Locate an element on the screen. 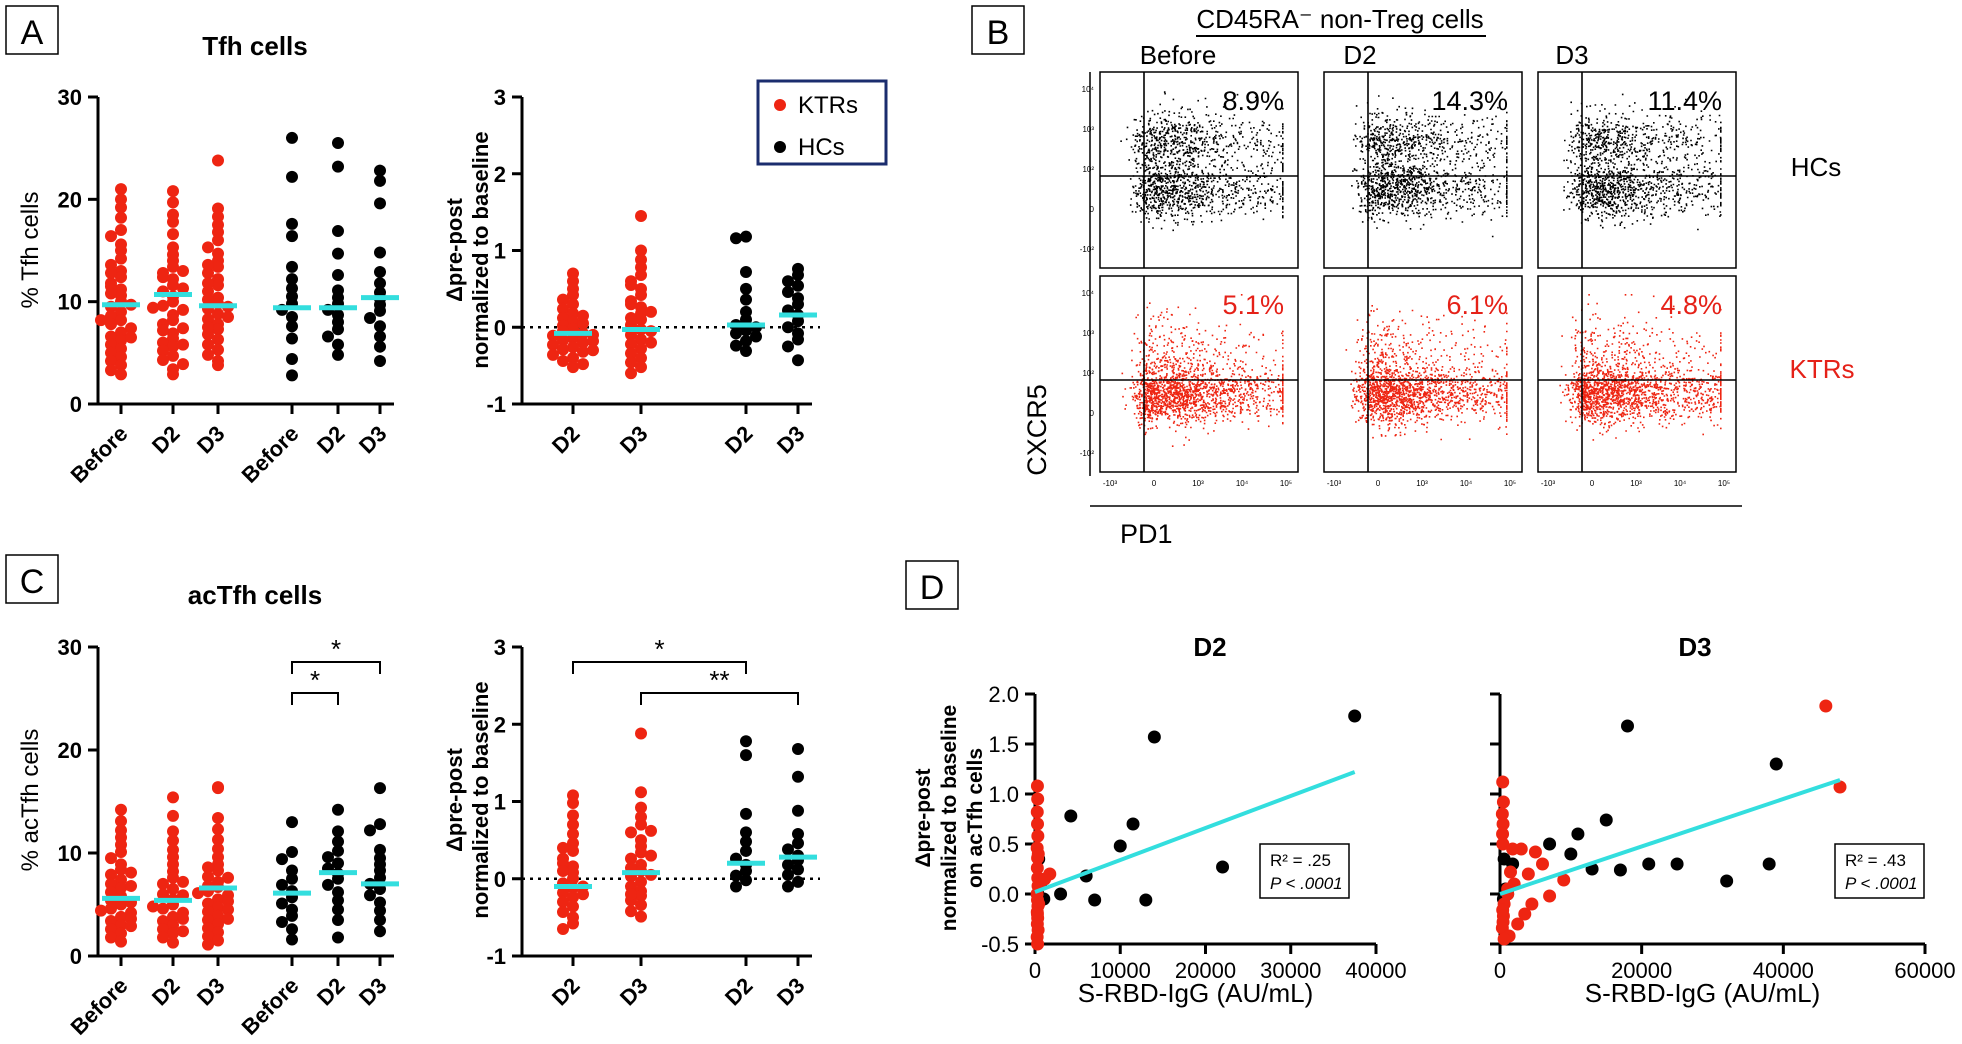 Image resolution: width=1962 pixels, height=1044 pixels. significance-bracket is located at coordinates (659, 667).